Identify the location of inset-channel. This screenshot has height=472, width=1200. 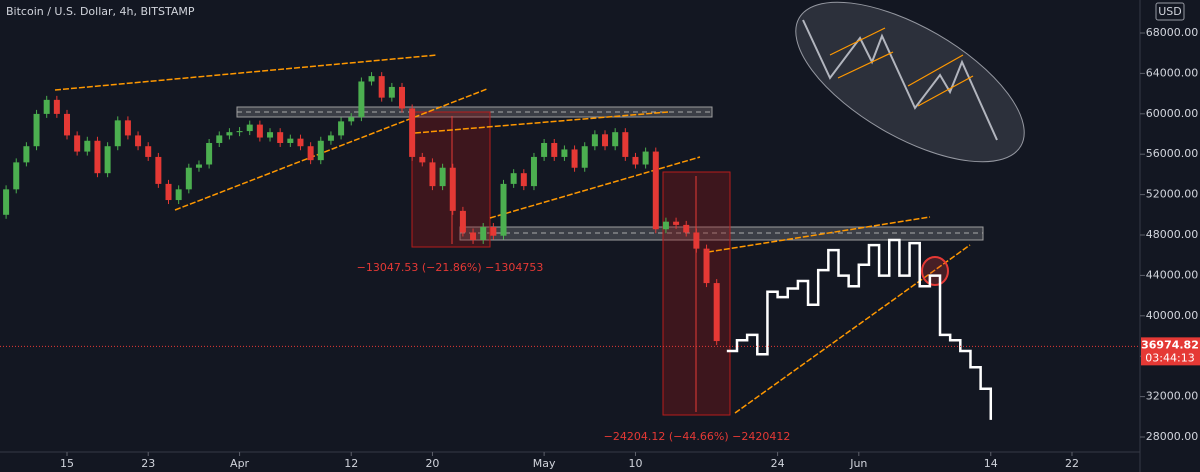
(901, 67).